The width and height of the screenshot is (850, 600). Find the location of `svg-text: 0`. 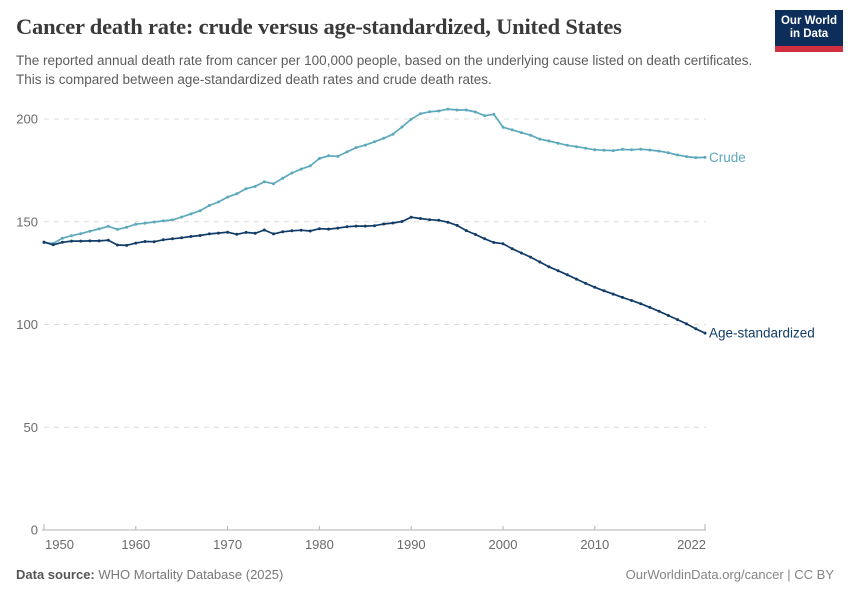

svg-text: 0 is located at coordinates (34, 530).